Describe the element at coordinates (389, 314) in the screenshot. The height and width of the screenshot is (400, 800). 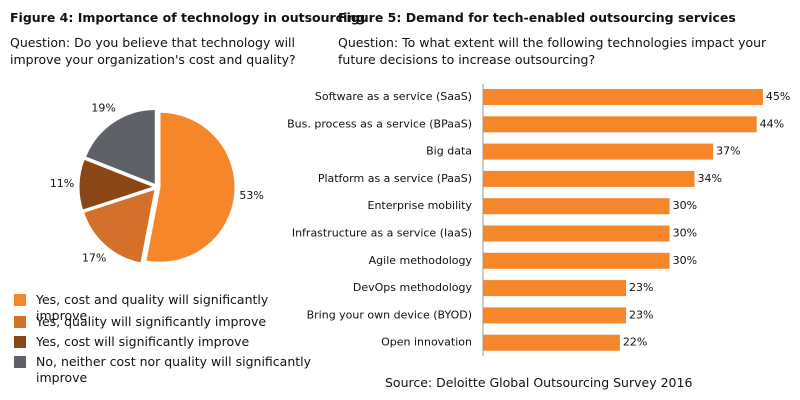
I see `category-label: Bring your own device (BYOD)` at that location.